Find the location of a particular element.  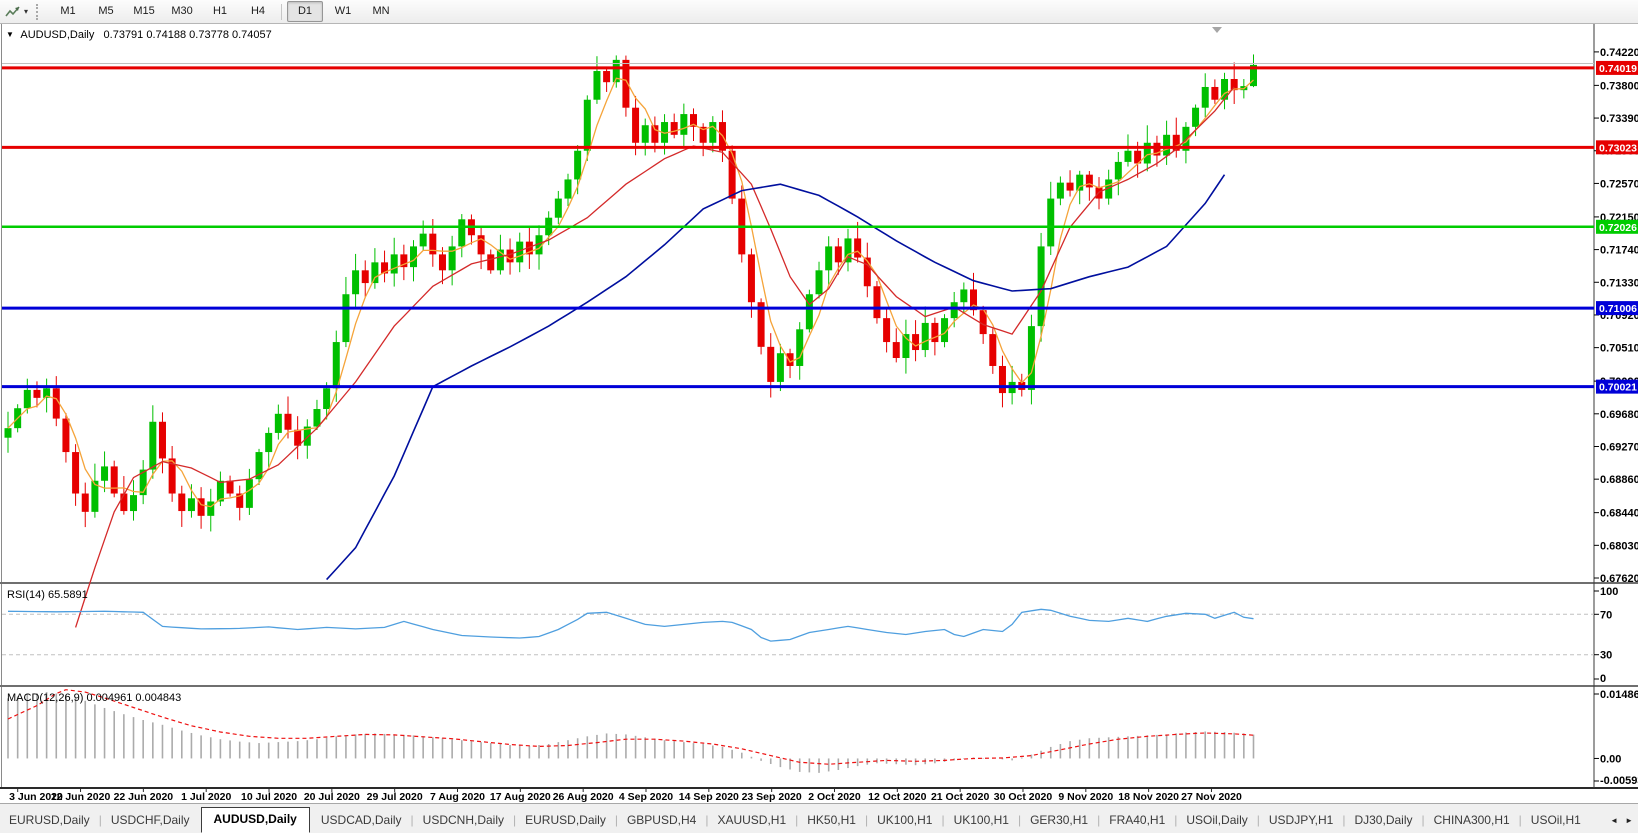

chart-title-ohlc: 0.73791 0.74188 0.73778 0.74057 is located at coordinates (187, 35).